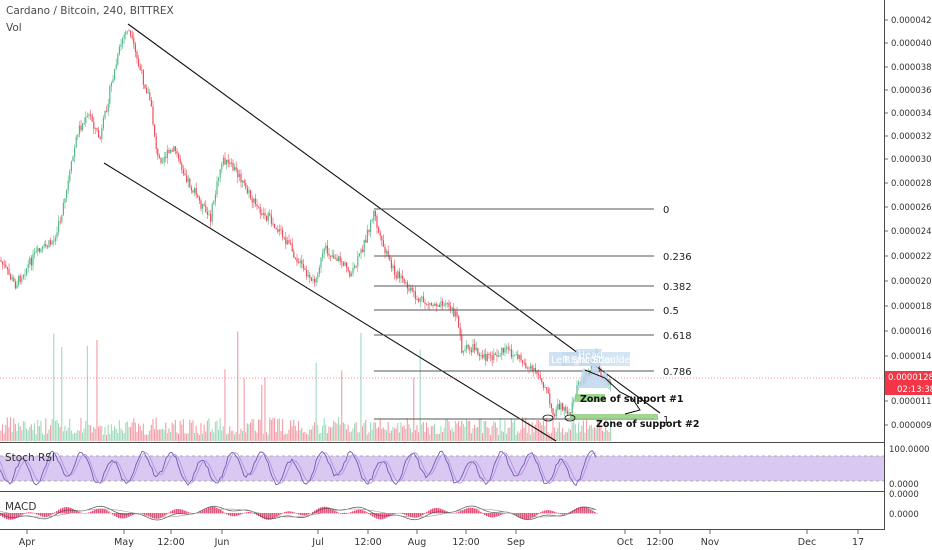 Image resolution: width=932 pixels, height=550 pixels. Describe the element at coordinates (594, 370) in the screenshot. I see `head-shoulders-shape` at that location.